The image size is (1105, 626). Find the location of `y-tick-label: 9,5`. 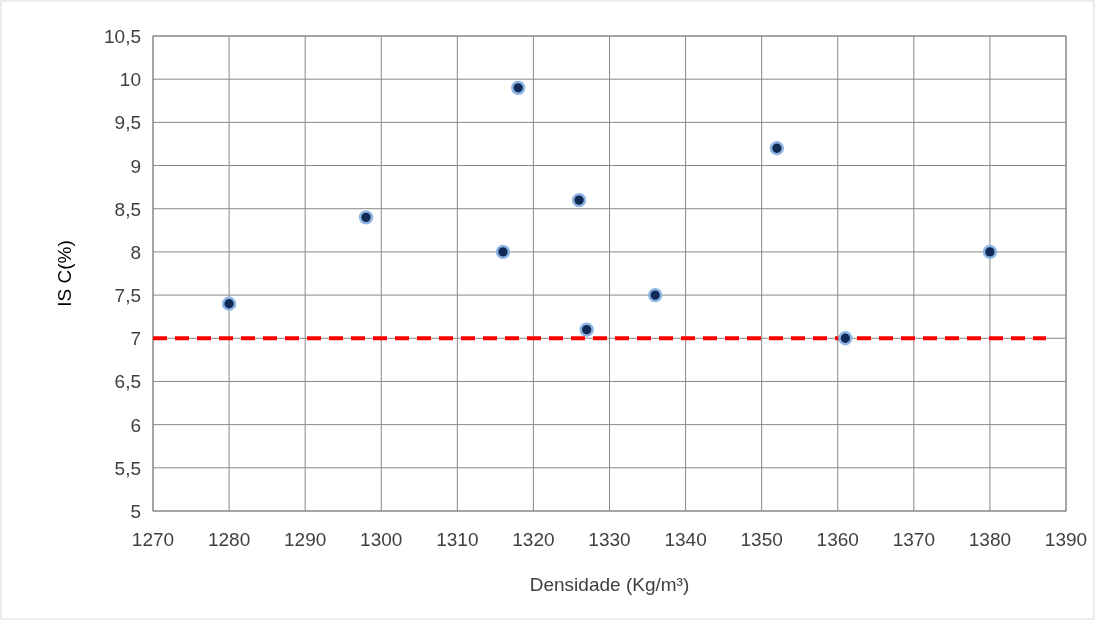

y-tick-label: 9,5 is located at coordinates (127, 123).